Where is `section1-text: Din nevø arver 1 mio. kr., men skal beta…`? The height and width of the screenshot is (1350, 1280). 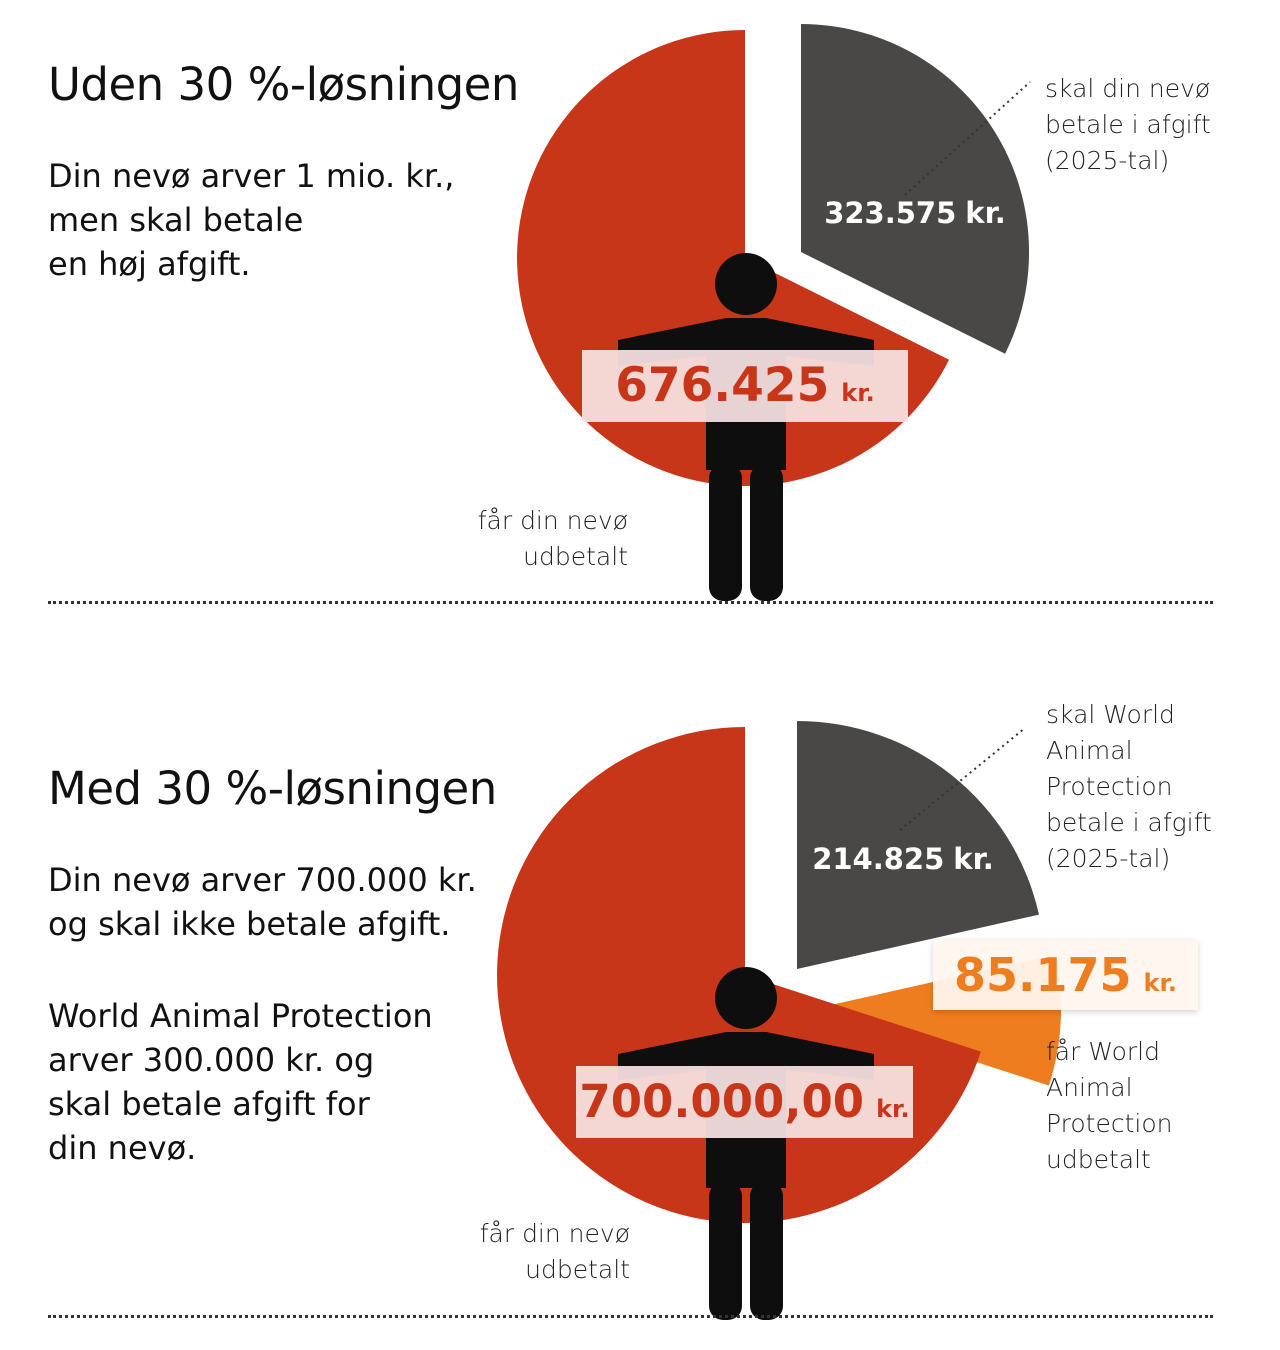
section1-text: Din nevø arver 1 mio. kr., men skal beta… is located at coordinates (251, 220).